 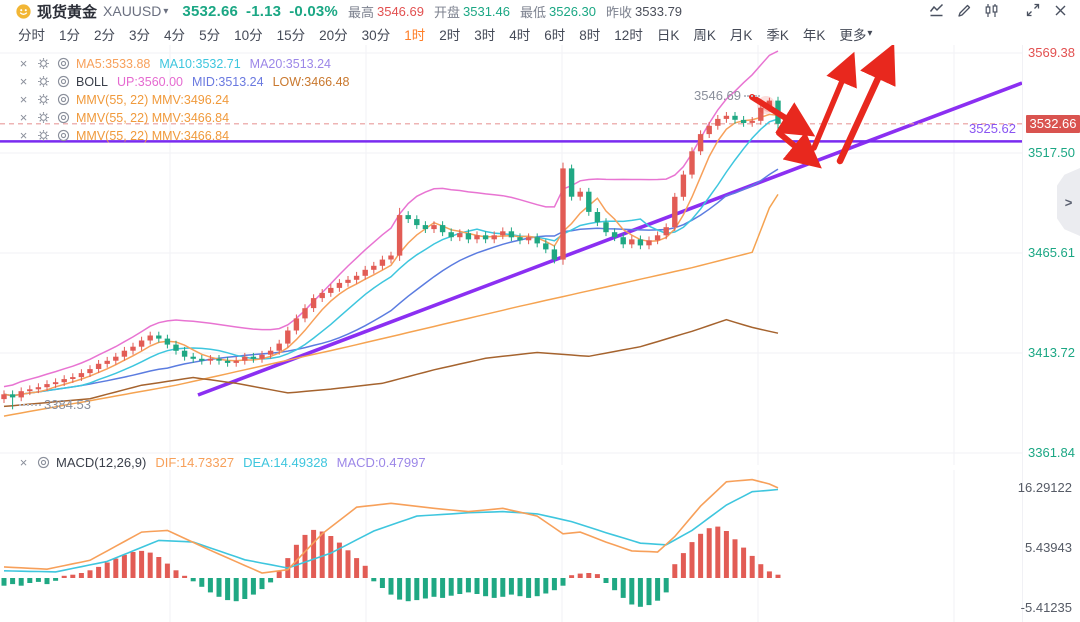 What do you see at coordinates (187, 81) in the screenshot?
I see `indicator-row-1: × BOLL UP:3560.00 MID:3513.24 LOW:3466.48` at bounding box center [187, 81].